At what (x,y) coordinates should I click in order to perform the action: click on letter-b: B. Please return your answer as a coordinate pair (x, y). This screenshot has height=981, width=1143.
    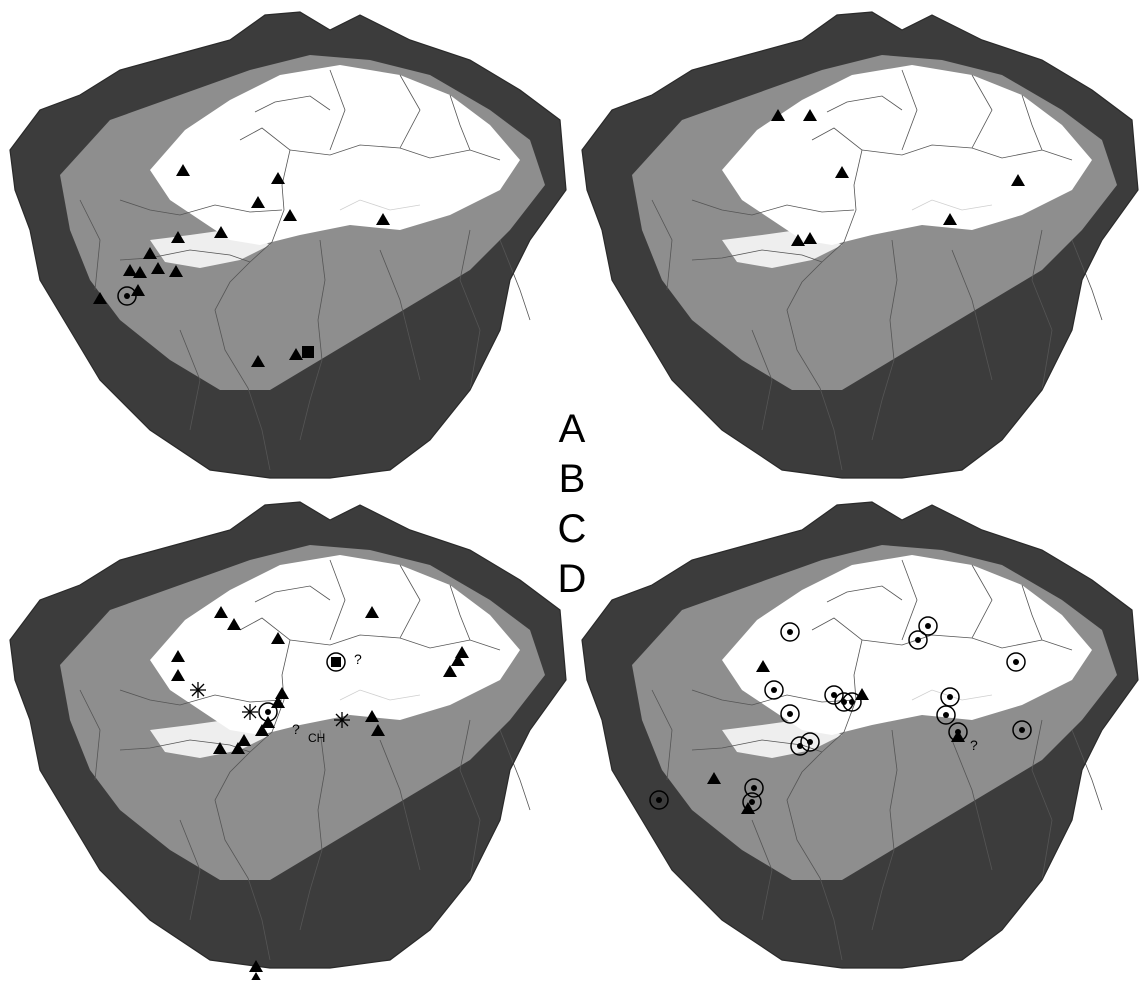
    Looking at the image, I should click on (572, 479).